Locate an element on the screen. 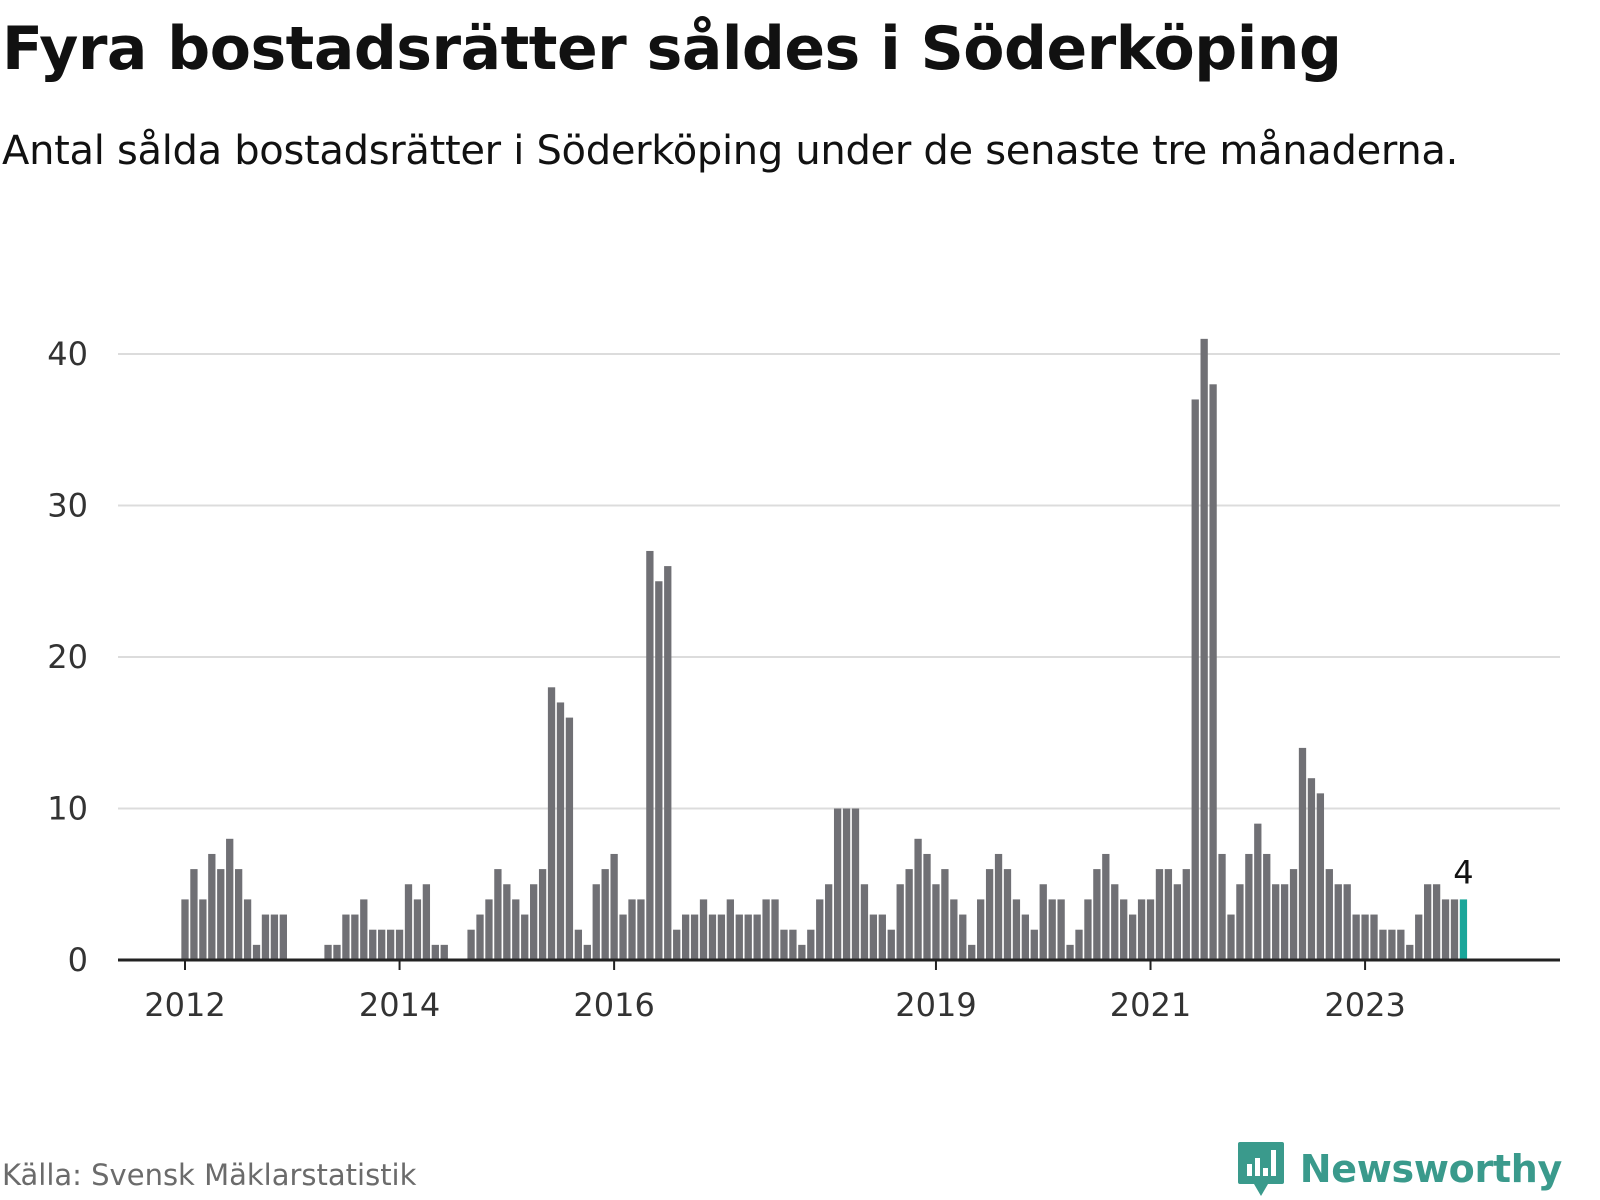  newsworthy-icon is located at coordinates (1260, 1169).